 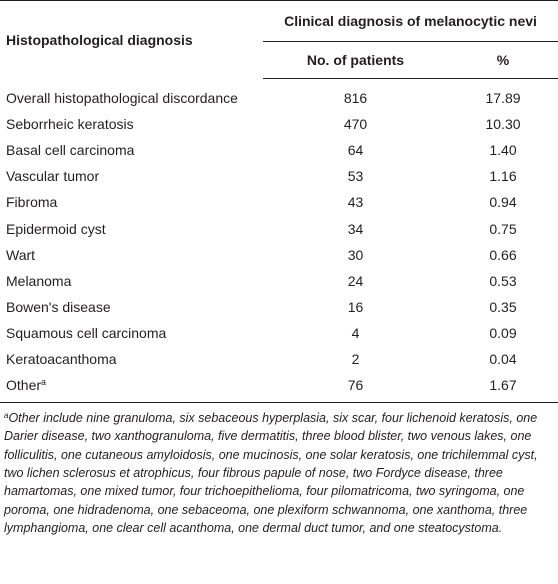 What do you see at coordinates (279, 150) in the screenshot?
I see `table-row: Basal cell carcinoma 64 1.40` at bounding box center [279, 150].